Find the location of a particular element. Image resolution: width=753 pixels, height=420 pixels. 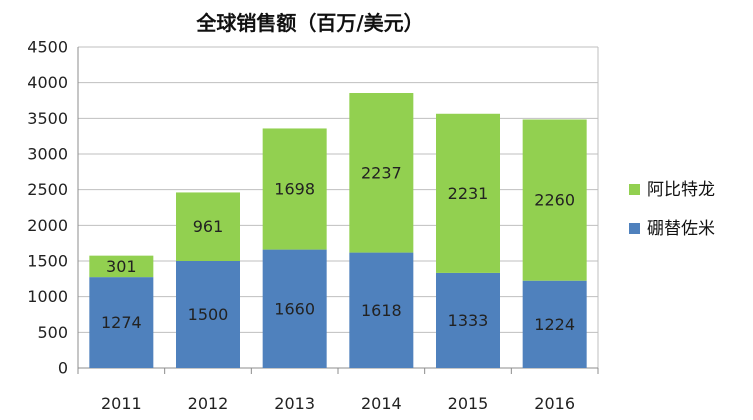

x-tick-label: 2016 is located at coordinates (554, 403).